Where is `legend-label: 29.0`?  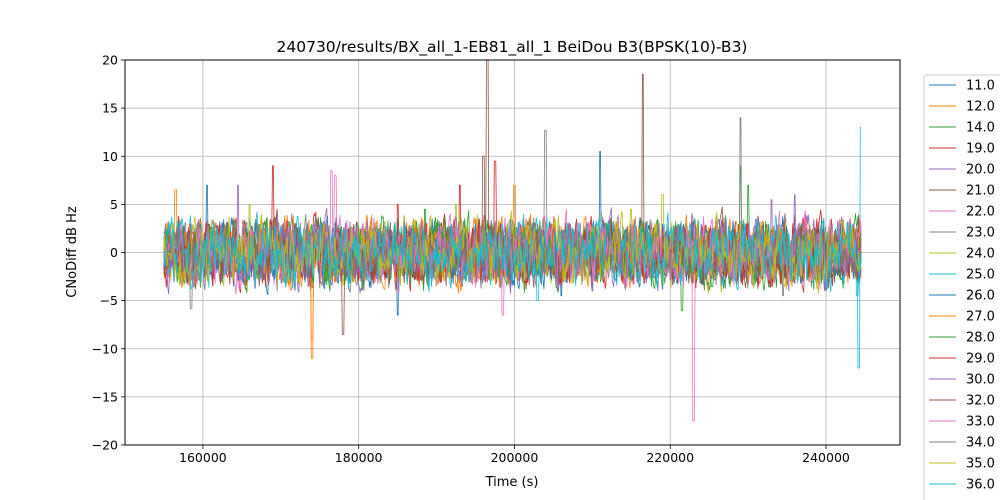 legend-label: 29.0 is located at coordinates (980, 359).